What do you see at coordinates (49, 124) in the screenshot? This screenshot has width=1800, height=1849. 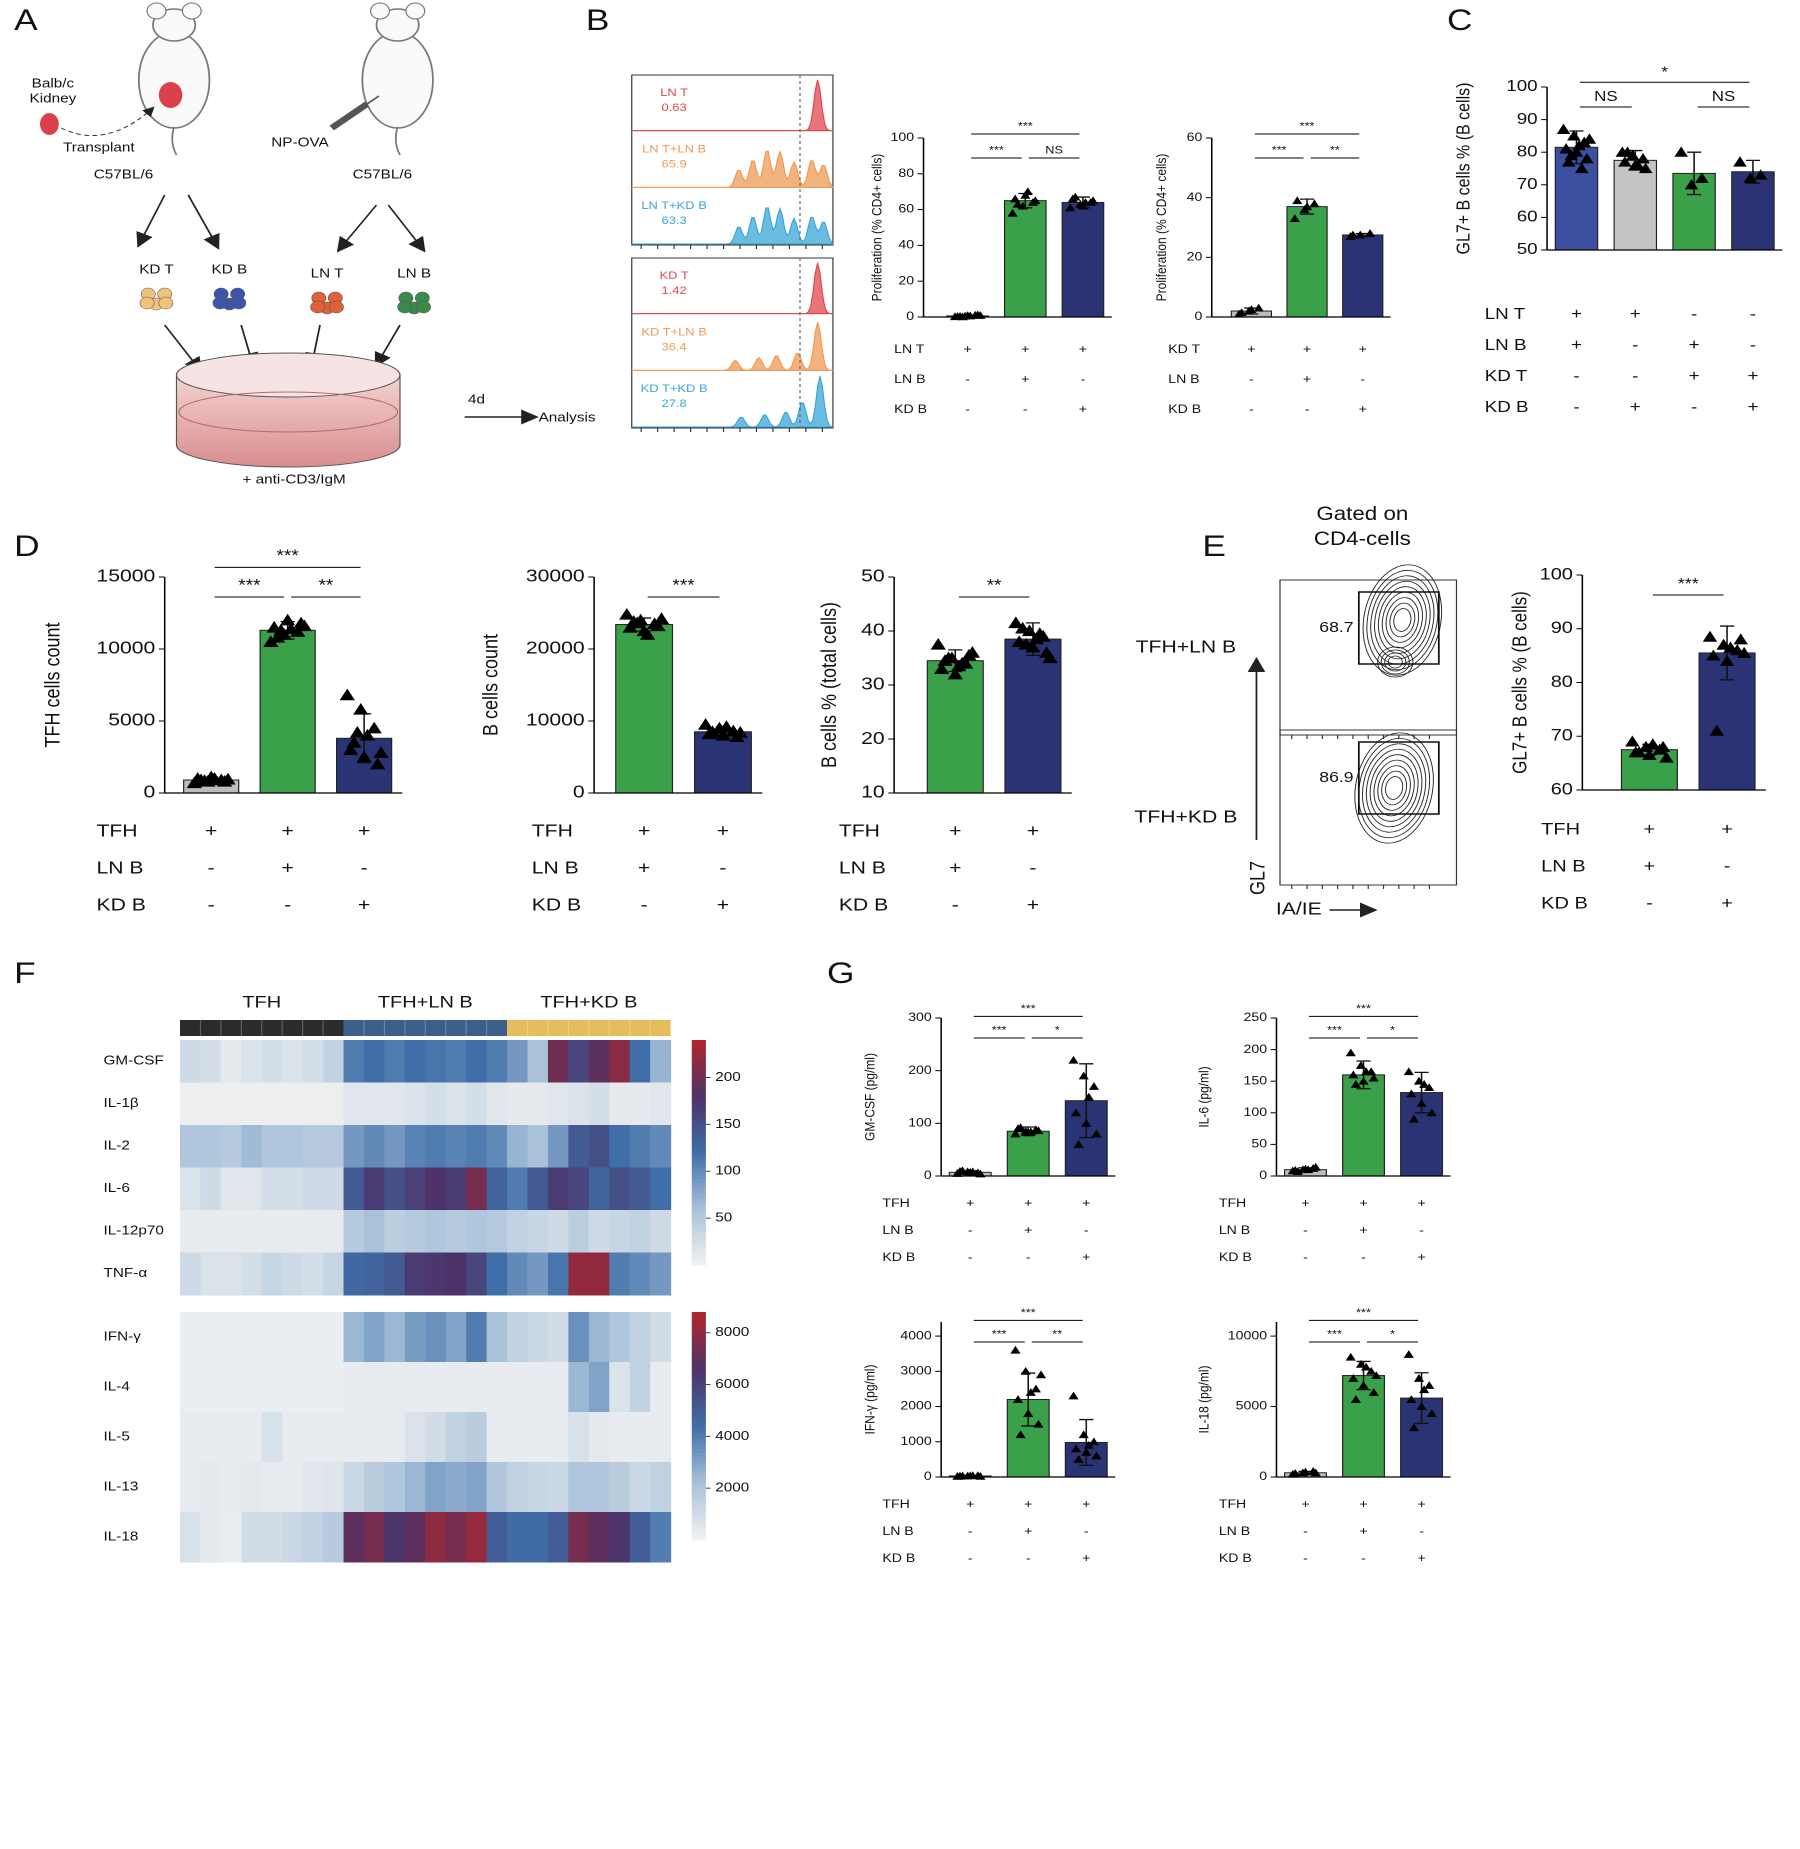 I see `donor-kidney` at bounding box center [49, 124].